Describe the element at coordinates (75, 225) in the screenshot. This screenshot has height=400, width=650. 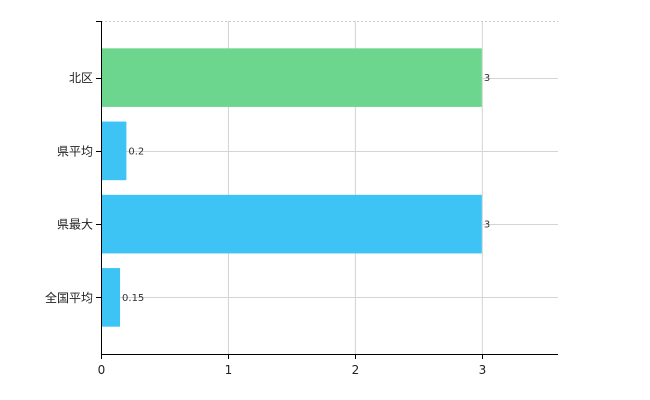
I see `category-label: 県最大` at that location.